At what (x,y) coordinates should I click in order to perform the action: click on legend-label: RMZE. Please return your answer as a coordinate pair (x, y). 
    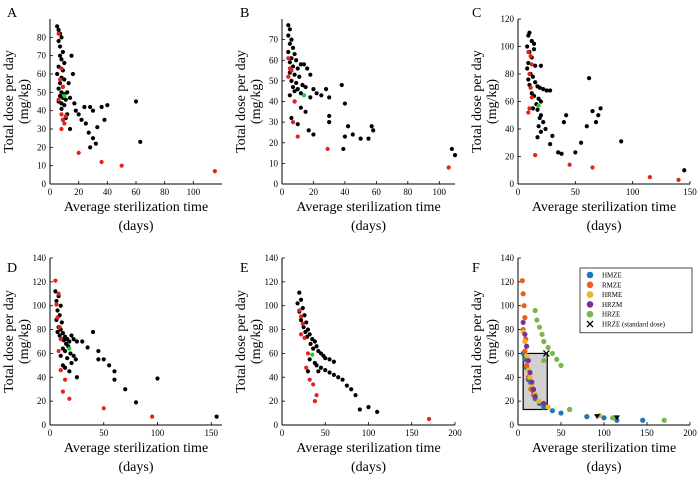
    Looking at the image, I should click on (611, 285).